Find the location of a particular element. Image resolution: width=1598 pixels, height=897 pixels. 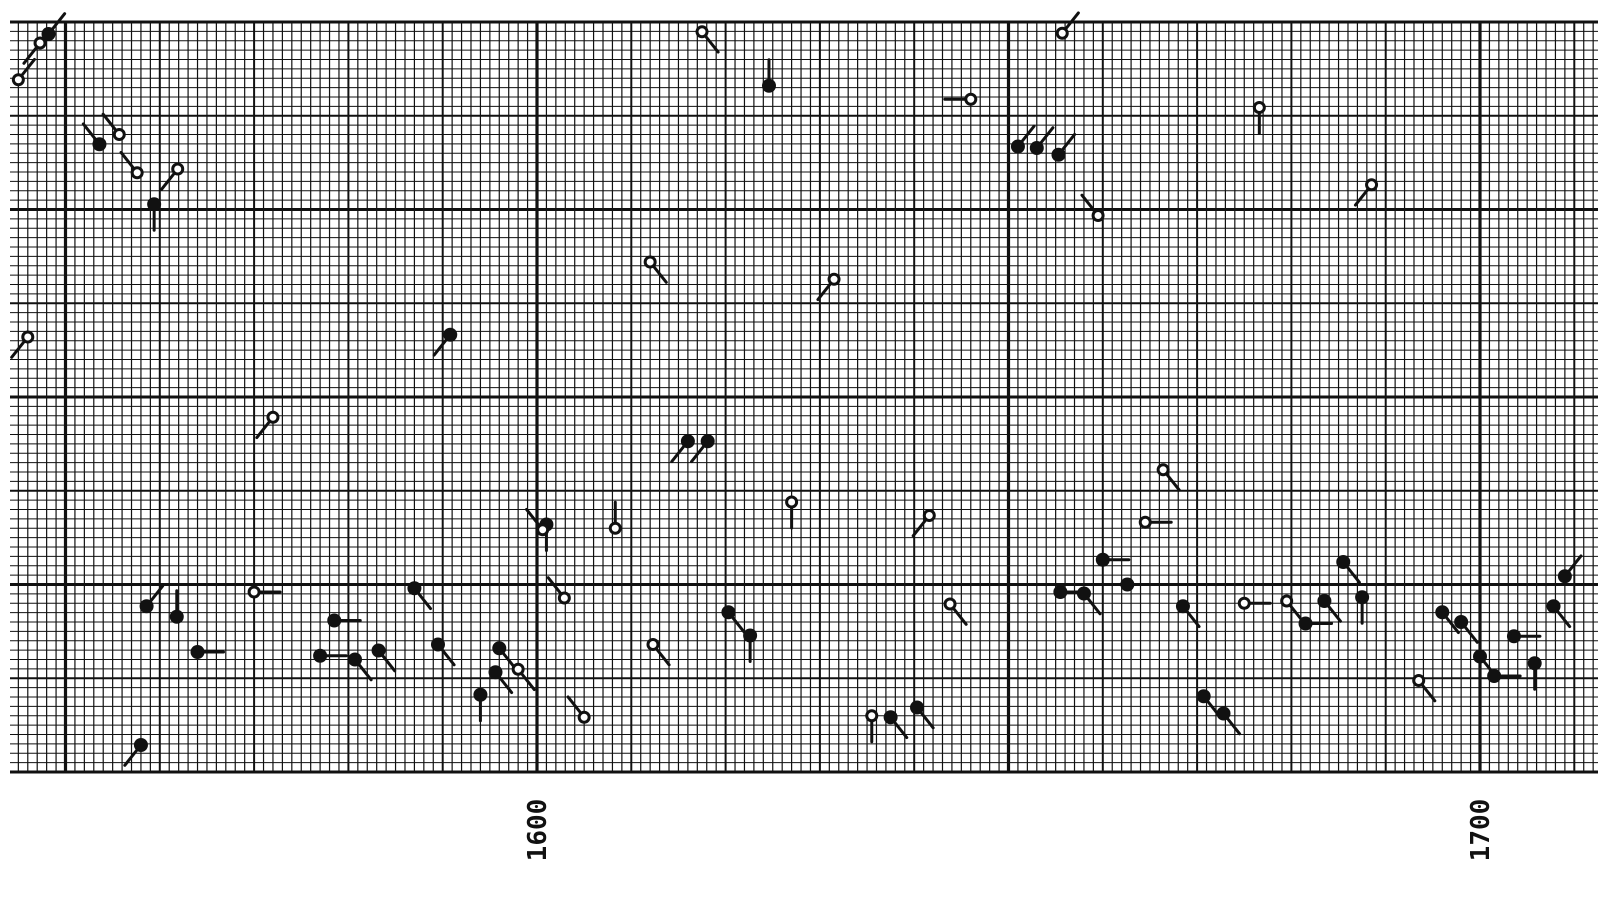

x-tick-labels: 1600 1700 is located at coordinates (1009, 830).